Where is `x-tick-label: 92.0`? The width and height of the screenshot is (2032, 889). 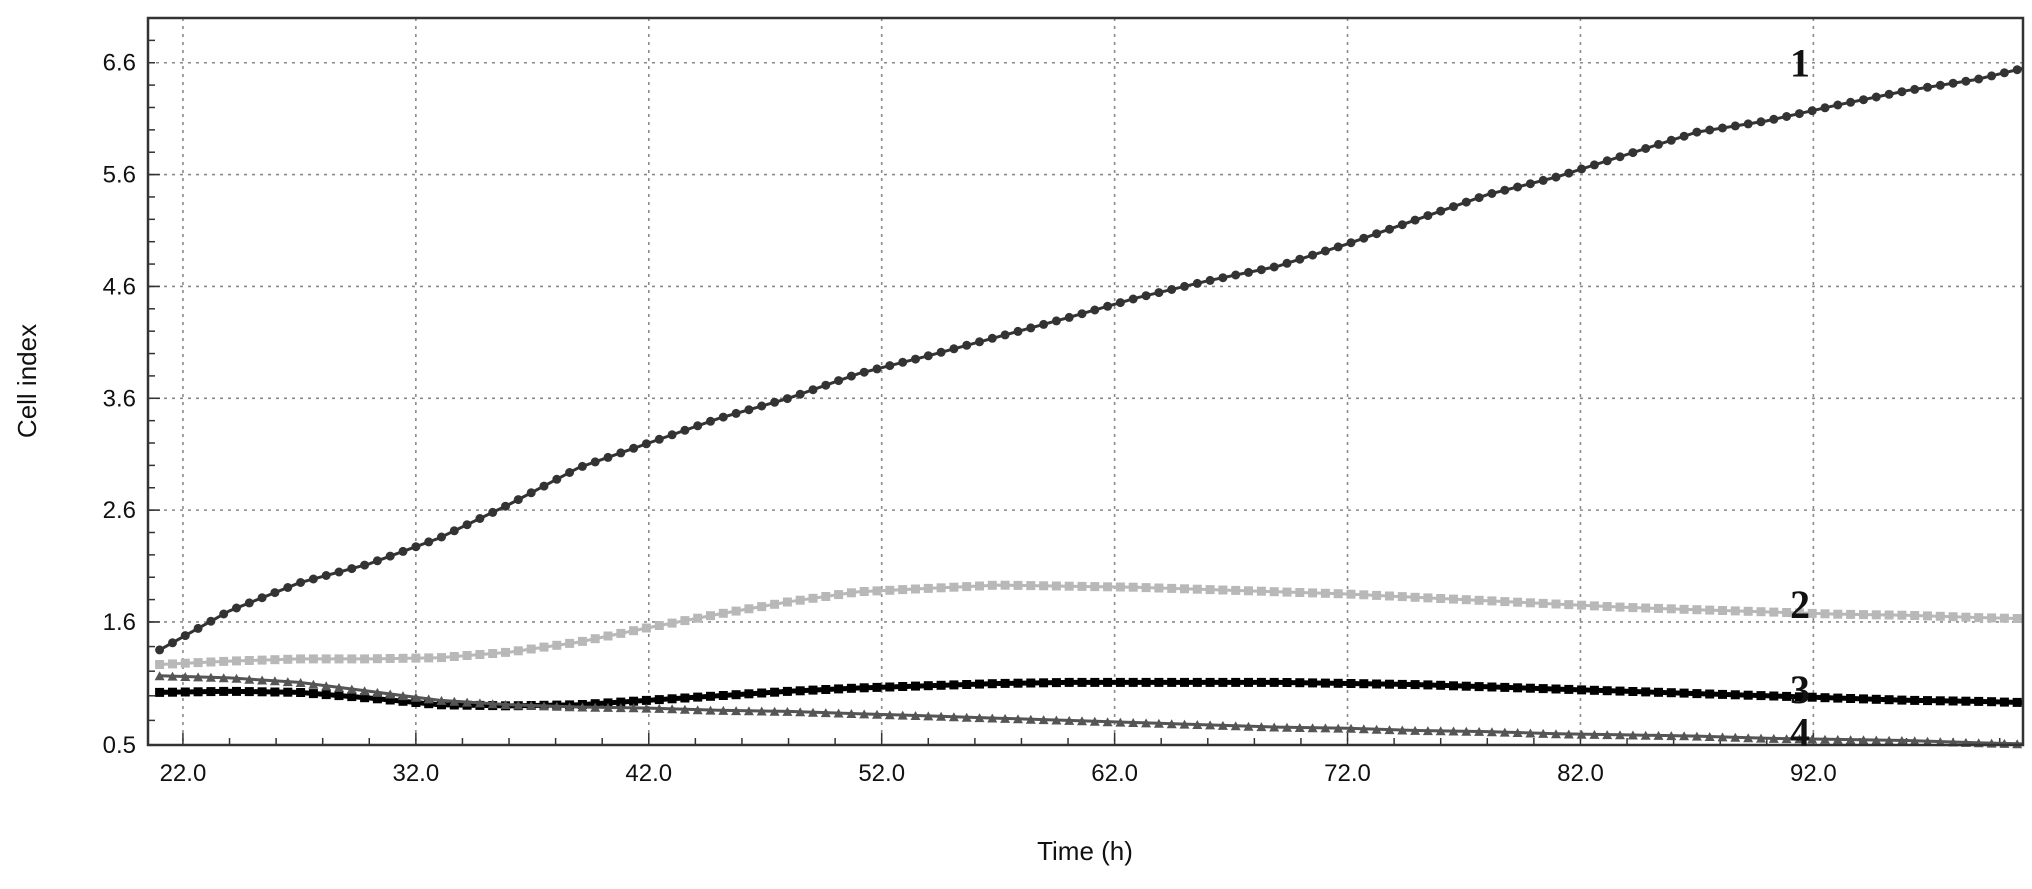
x-tick-label: 92.0 is located at coordinates (1813, 773).